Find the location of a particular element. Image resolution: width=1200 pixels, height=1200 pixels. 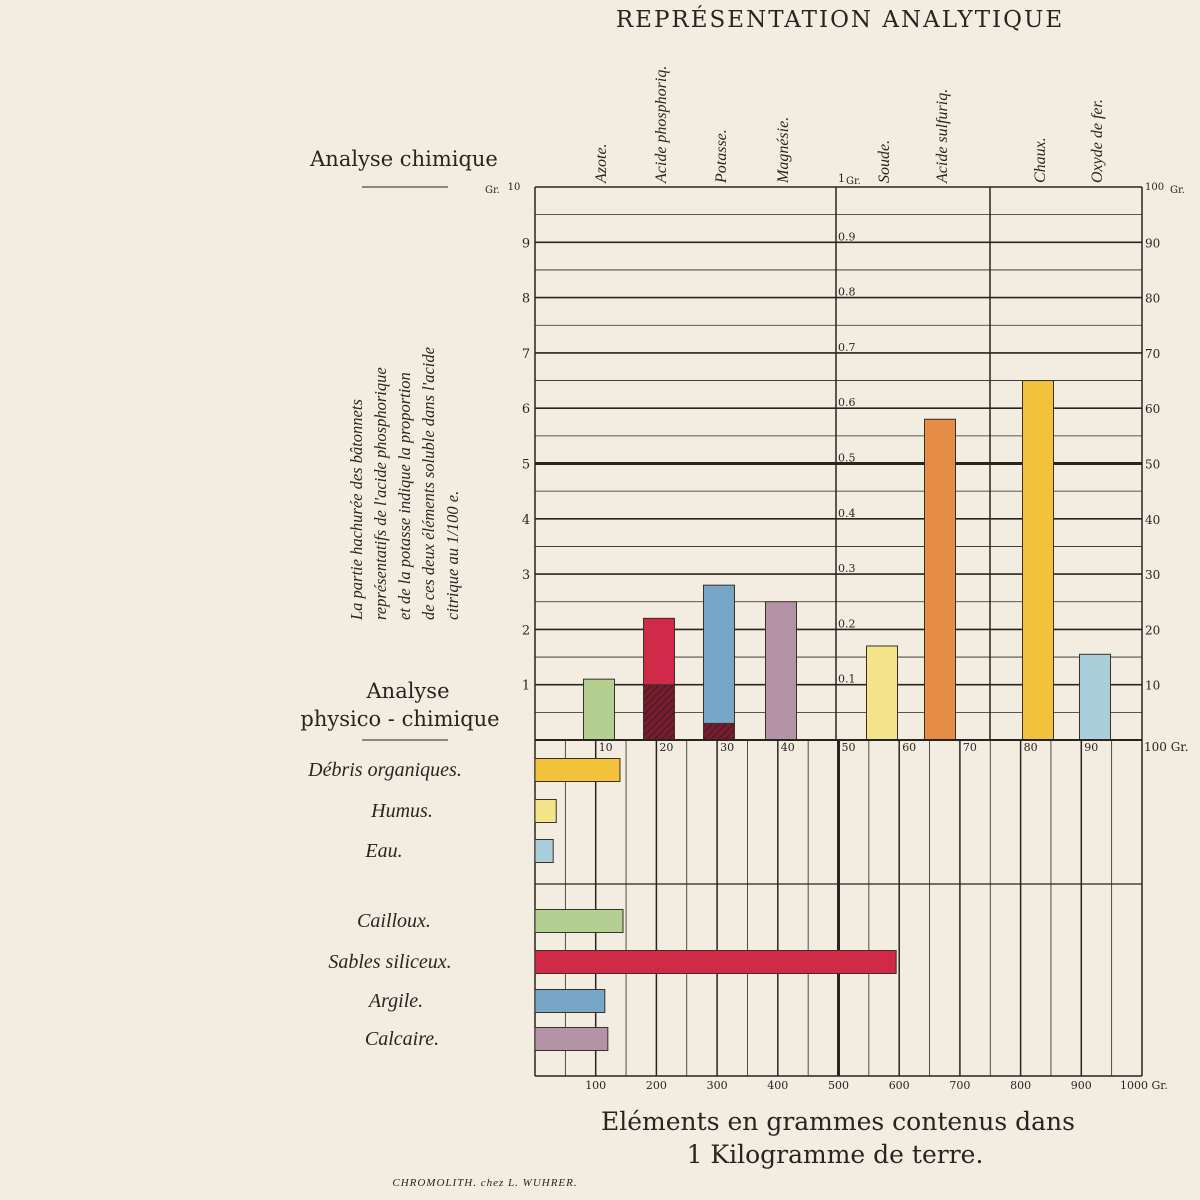

left-axis-tick: 7 is located at coordinates (526, 354).